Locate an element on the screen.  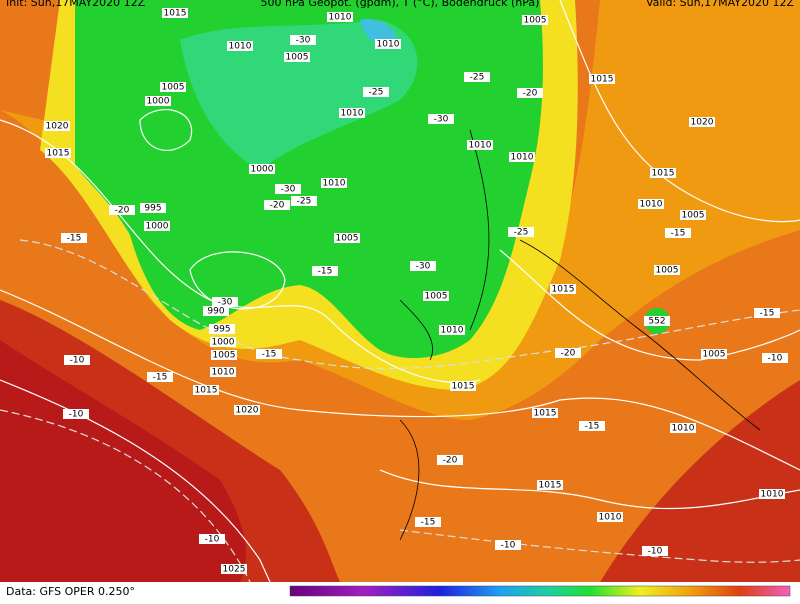
color-bar is located at coordinates (540, 591).